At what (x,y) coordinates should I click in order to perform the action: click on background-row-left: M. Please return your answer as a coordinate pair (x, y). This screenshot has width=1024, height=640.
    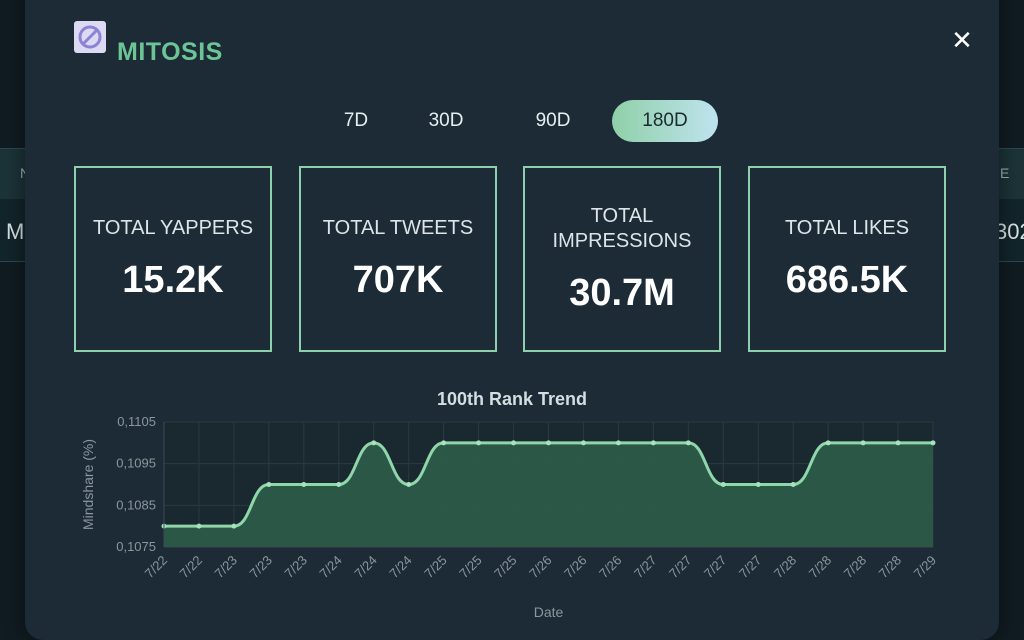
    Looking at the image, I should click on (15, 231).